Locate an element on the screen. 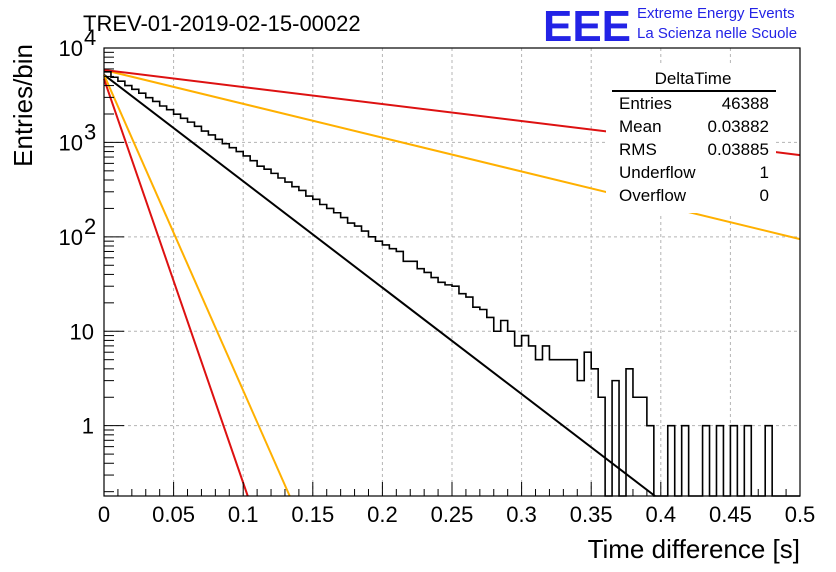 This screenshot has width=836, height=572. x-tick-label: 0.4 is located at coordinates (661, 514).